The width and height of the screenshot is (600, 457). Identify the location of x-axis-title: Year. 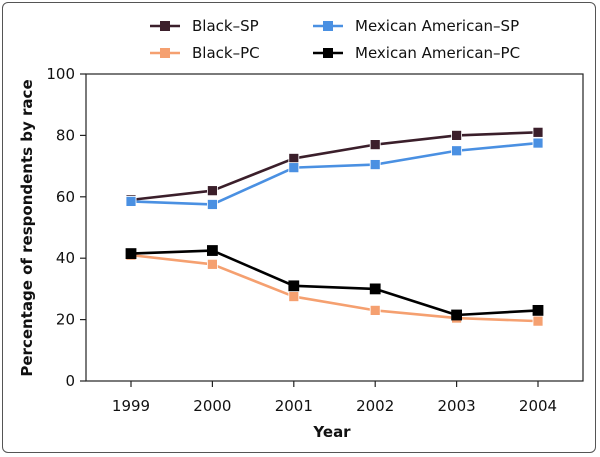
(331, 432).